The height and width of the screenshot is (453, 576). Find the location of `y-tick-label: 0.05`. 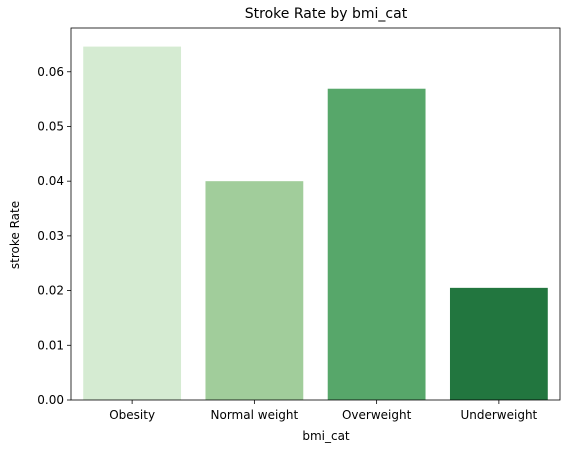

y-tick-label: 0.05 is located at coordinates (50, 126).